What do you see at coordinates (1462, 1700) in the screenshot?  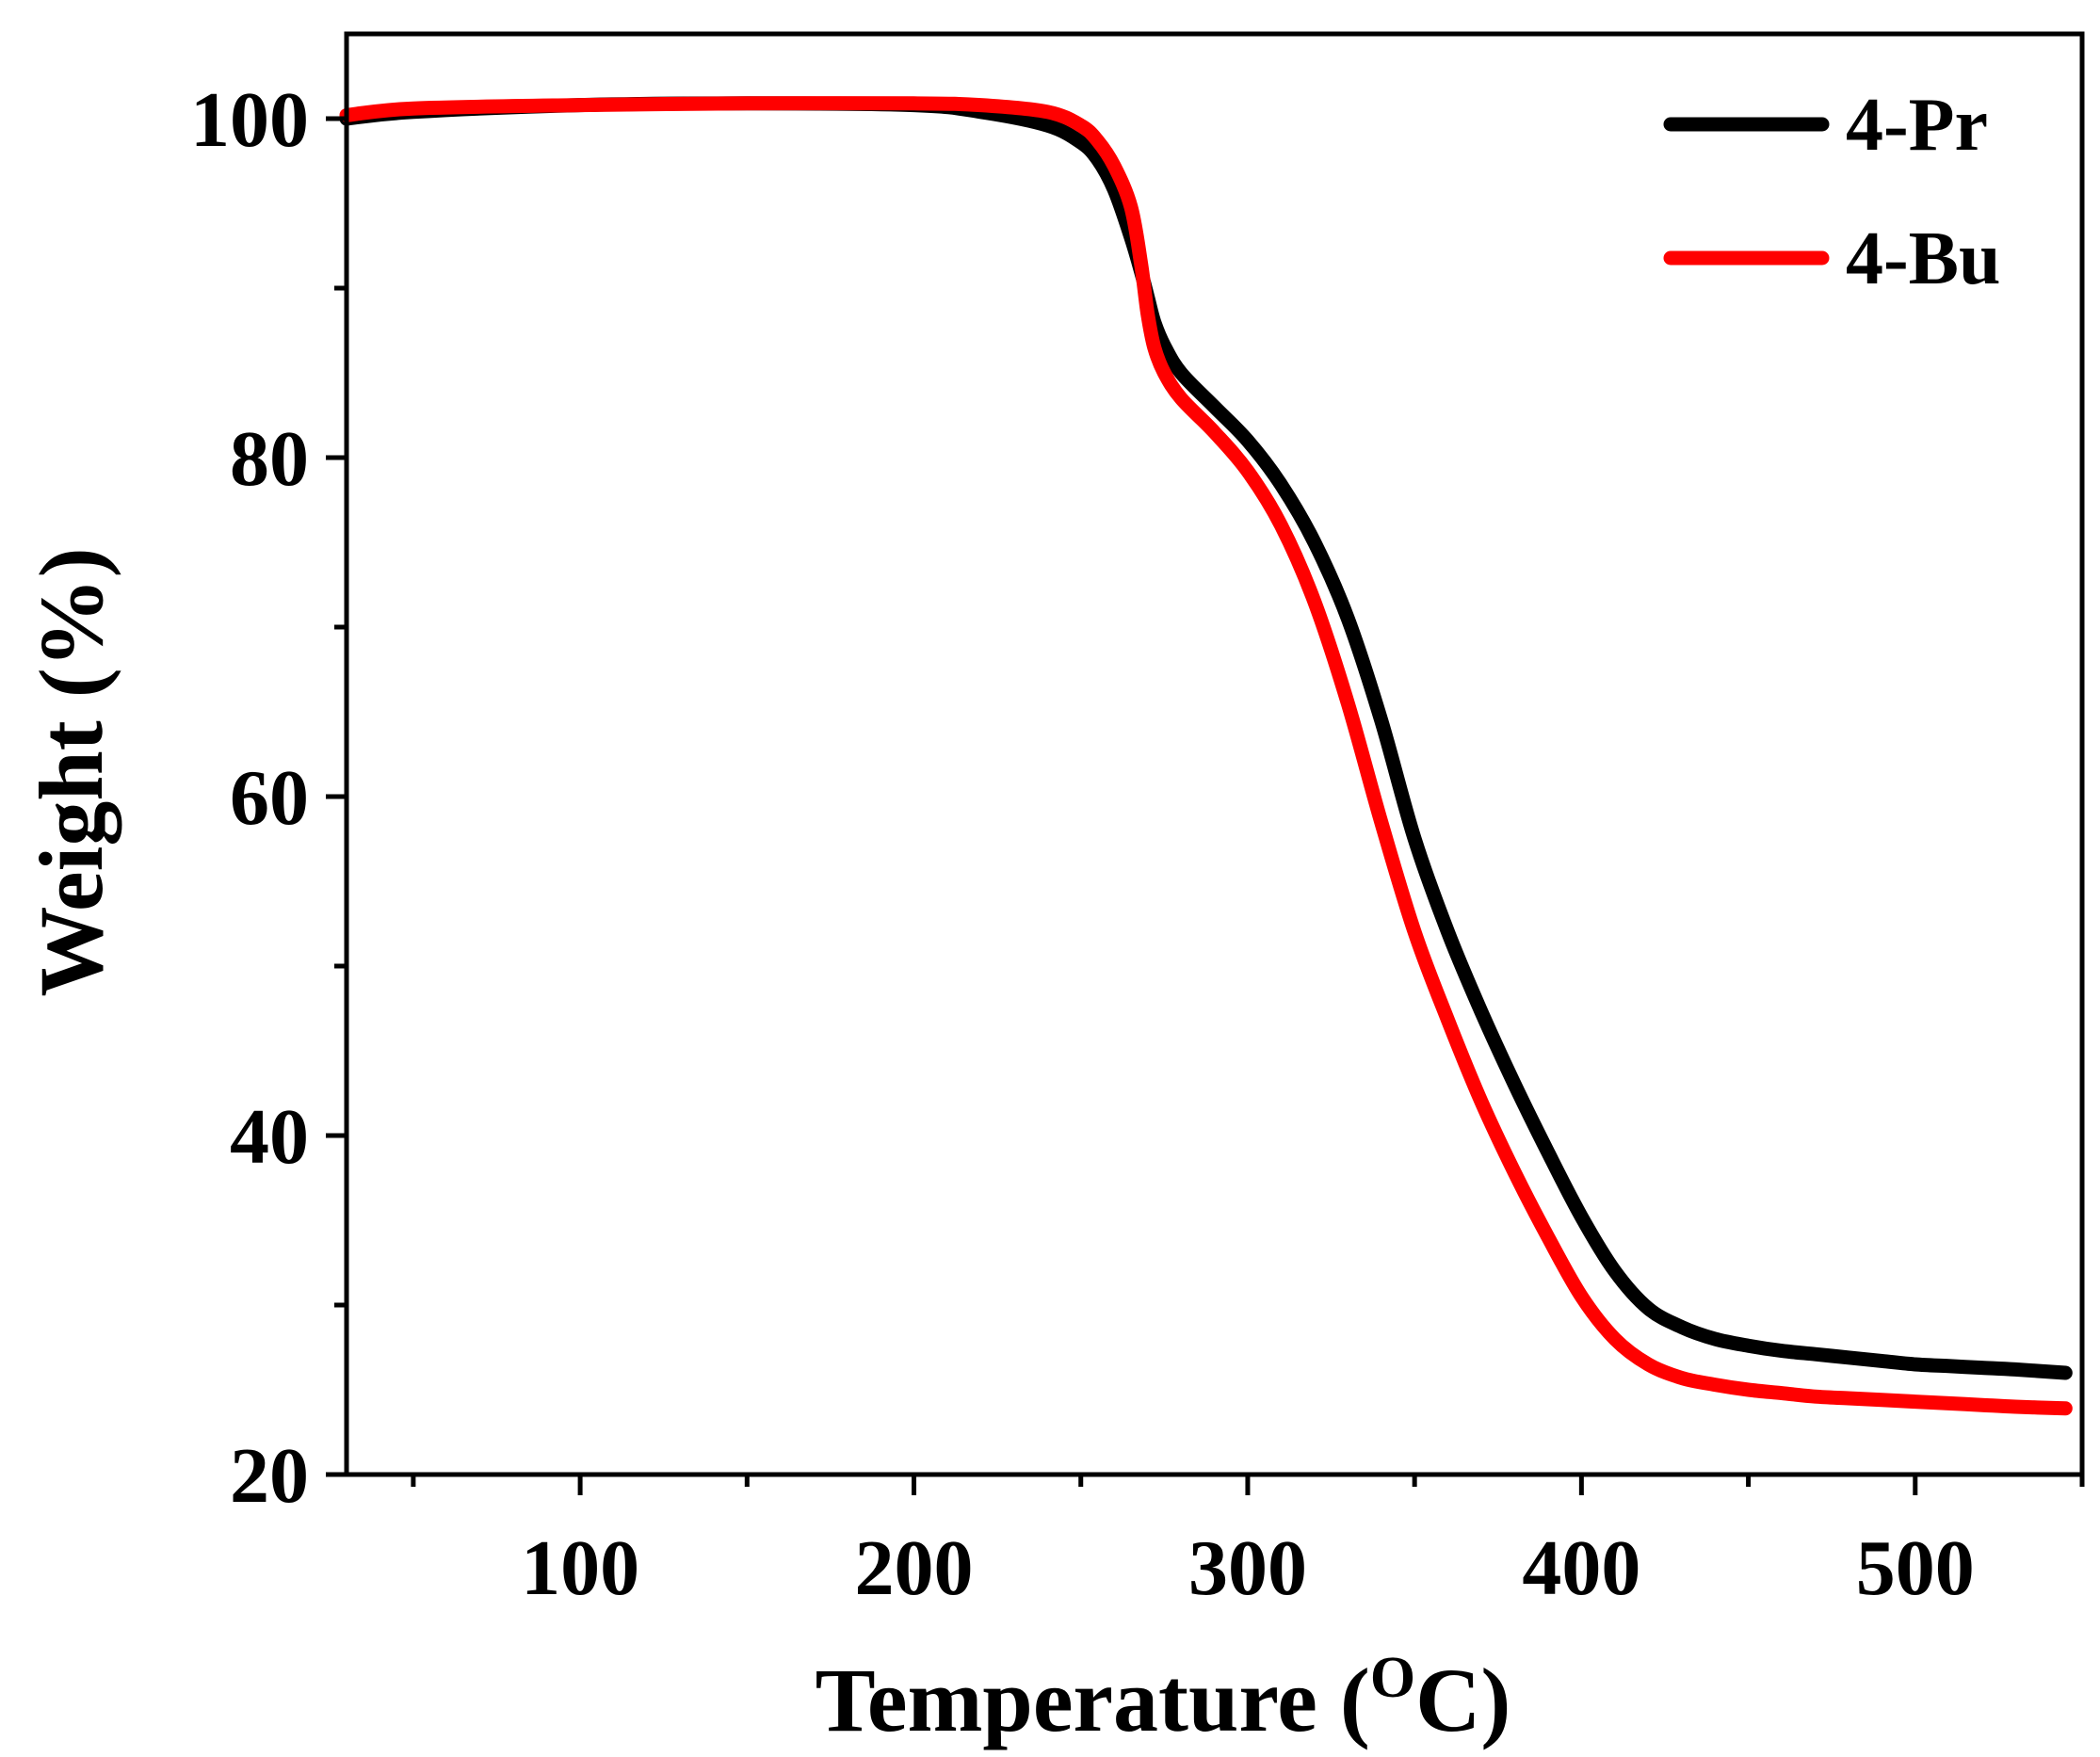 I see `x-axis-title-tail: C)` at bounding box center [1462, 1700].